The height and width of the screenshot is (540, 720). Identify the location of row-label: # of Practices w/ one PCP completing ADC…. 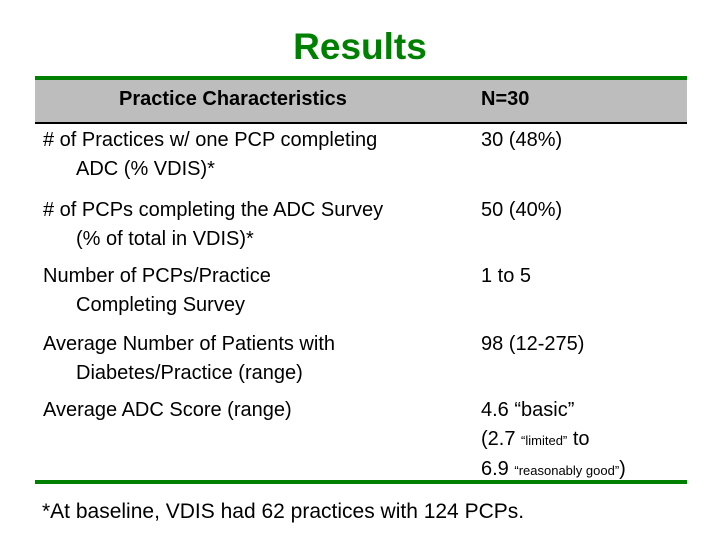
(210, 154).